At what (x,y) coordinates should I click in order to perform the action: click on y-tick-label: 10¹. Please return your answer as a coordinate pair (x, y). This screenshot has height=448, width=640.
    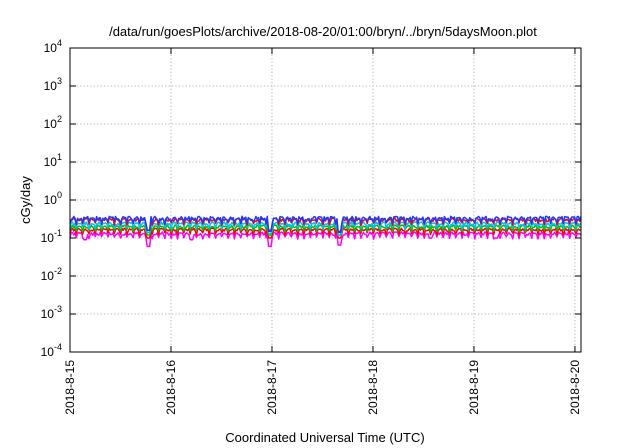
    Looking at the image, I should click on (53, 160).